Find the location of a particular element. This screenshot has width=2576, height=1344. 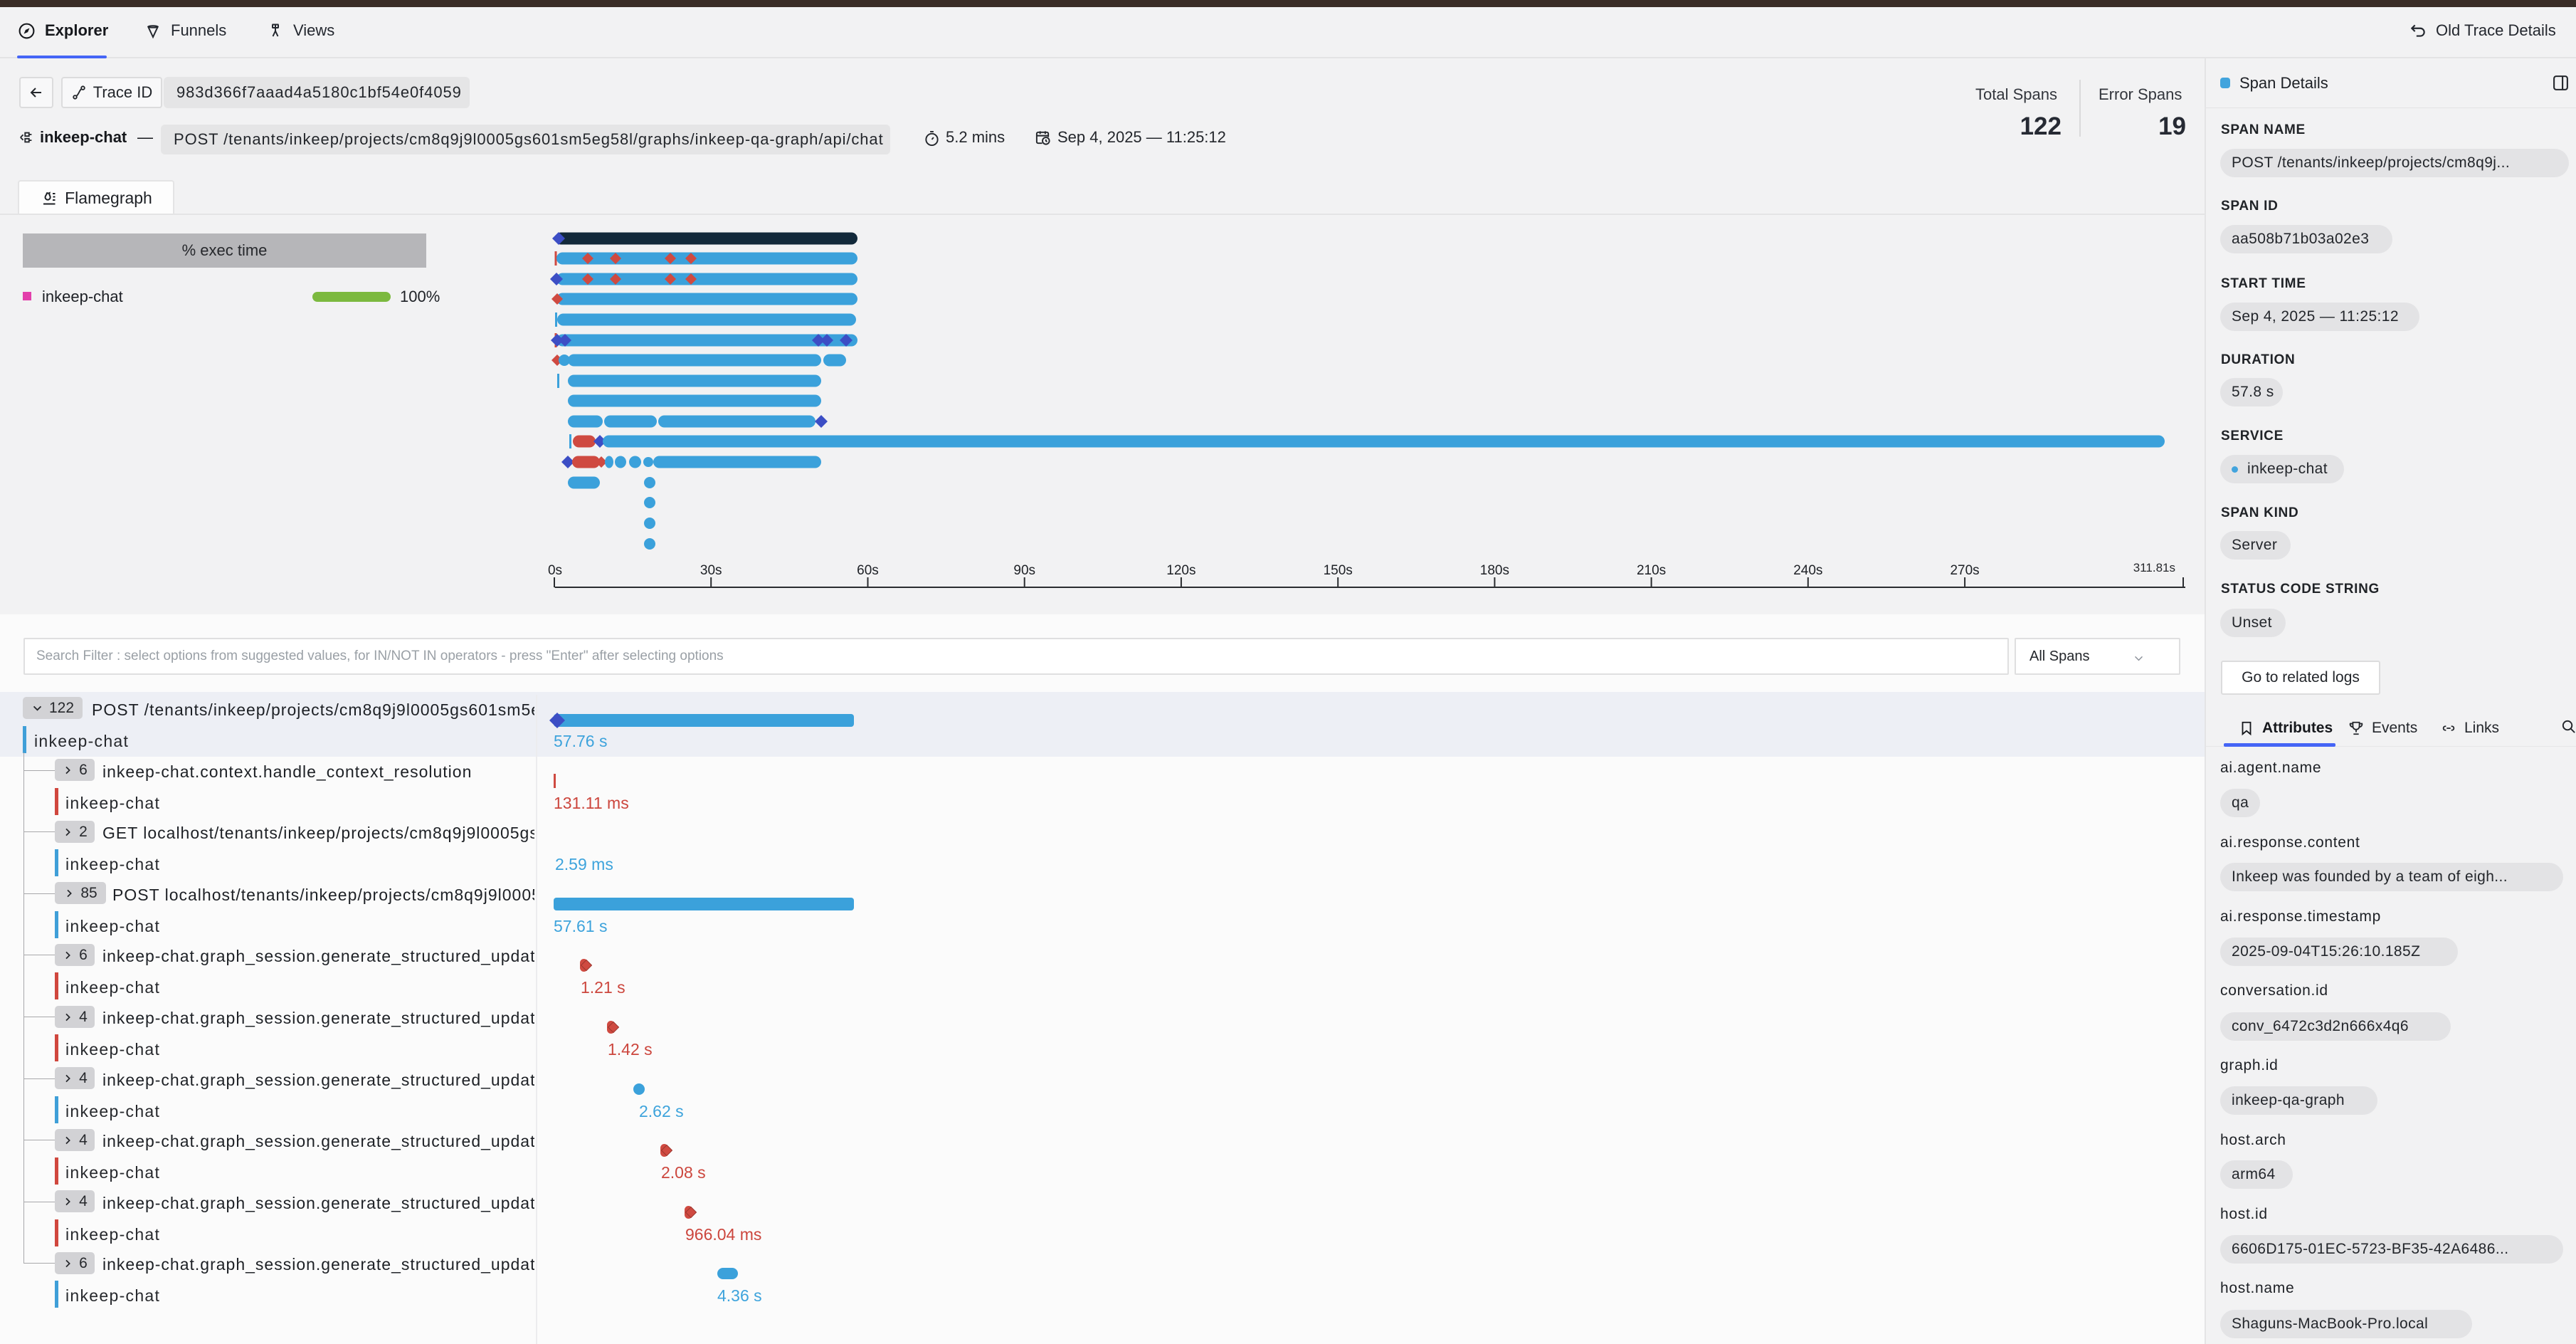

svg-text: 60s is located at coordinates (868, 570).